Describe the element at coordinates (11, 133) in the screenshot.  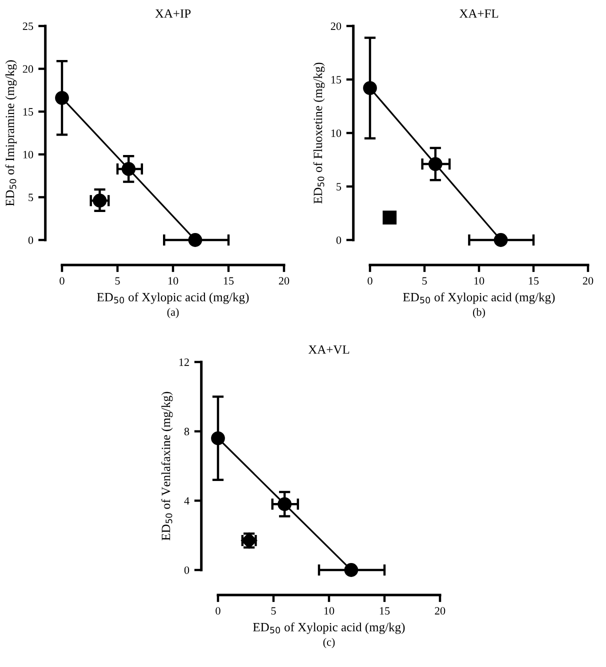
I see `y-axis-title: ED$_{50}$ of Imipramine (mg/kg)` at that location.